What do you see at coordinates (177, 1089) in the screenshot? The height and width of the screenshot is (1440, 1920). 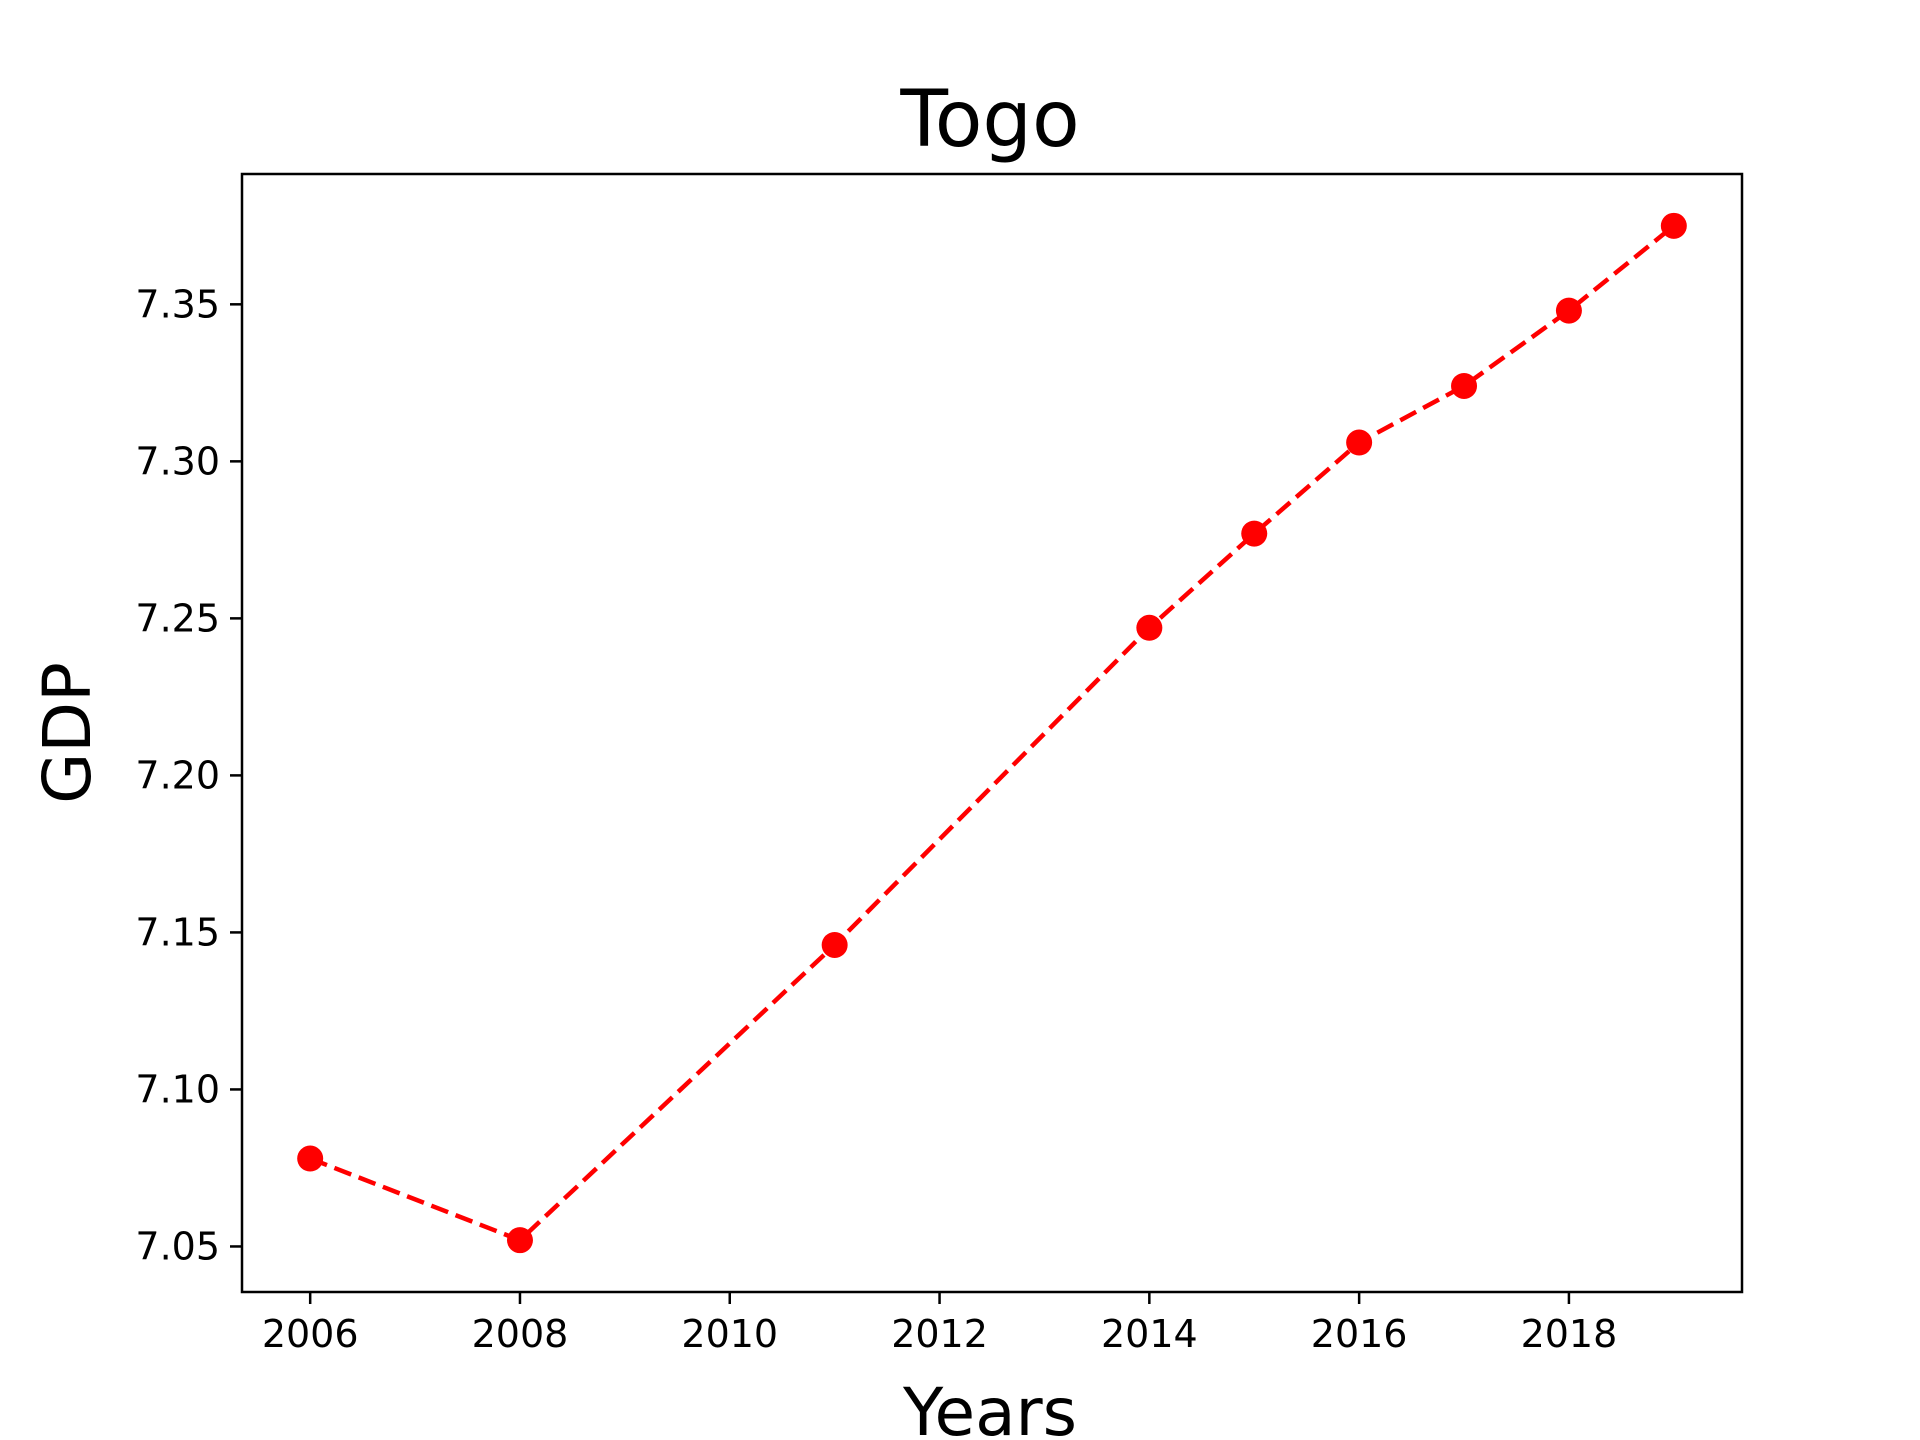 I see `y-tick-label: 7.10` at bounding box center [177, 1089].